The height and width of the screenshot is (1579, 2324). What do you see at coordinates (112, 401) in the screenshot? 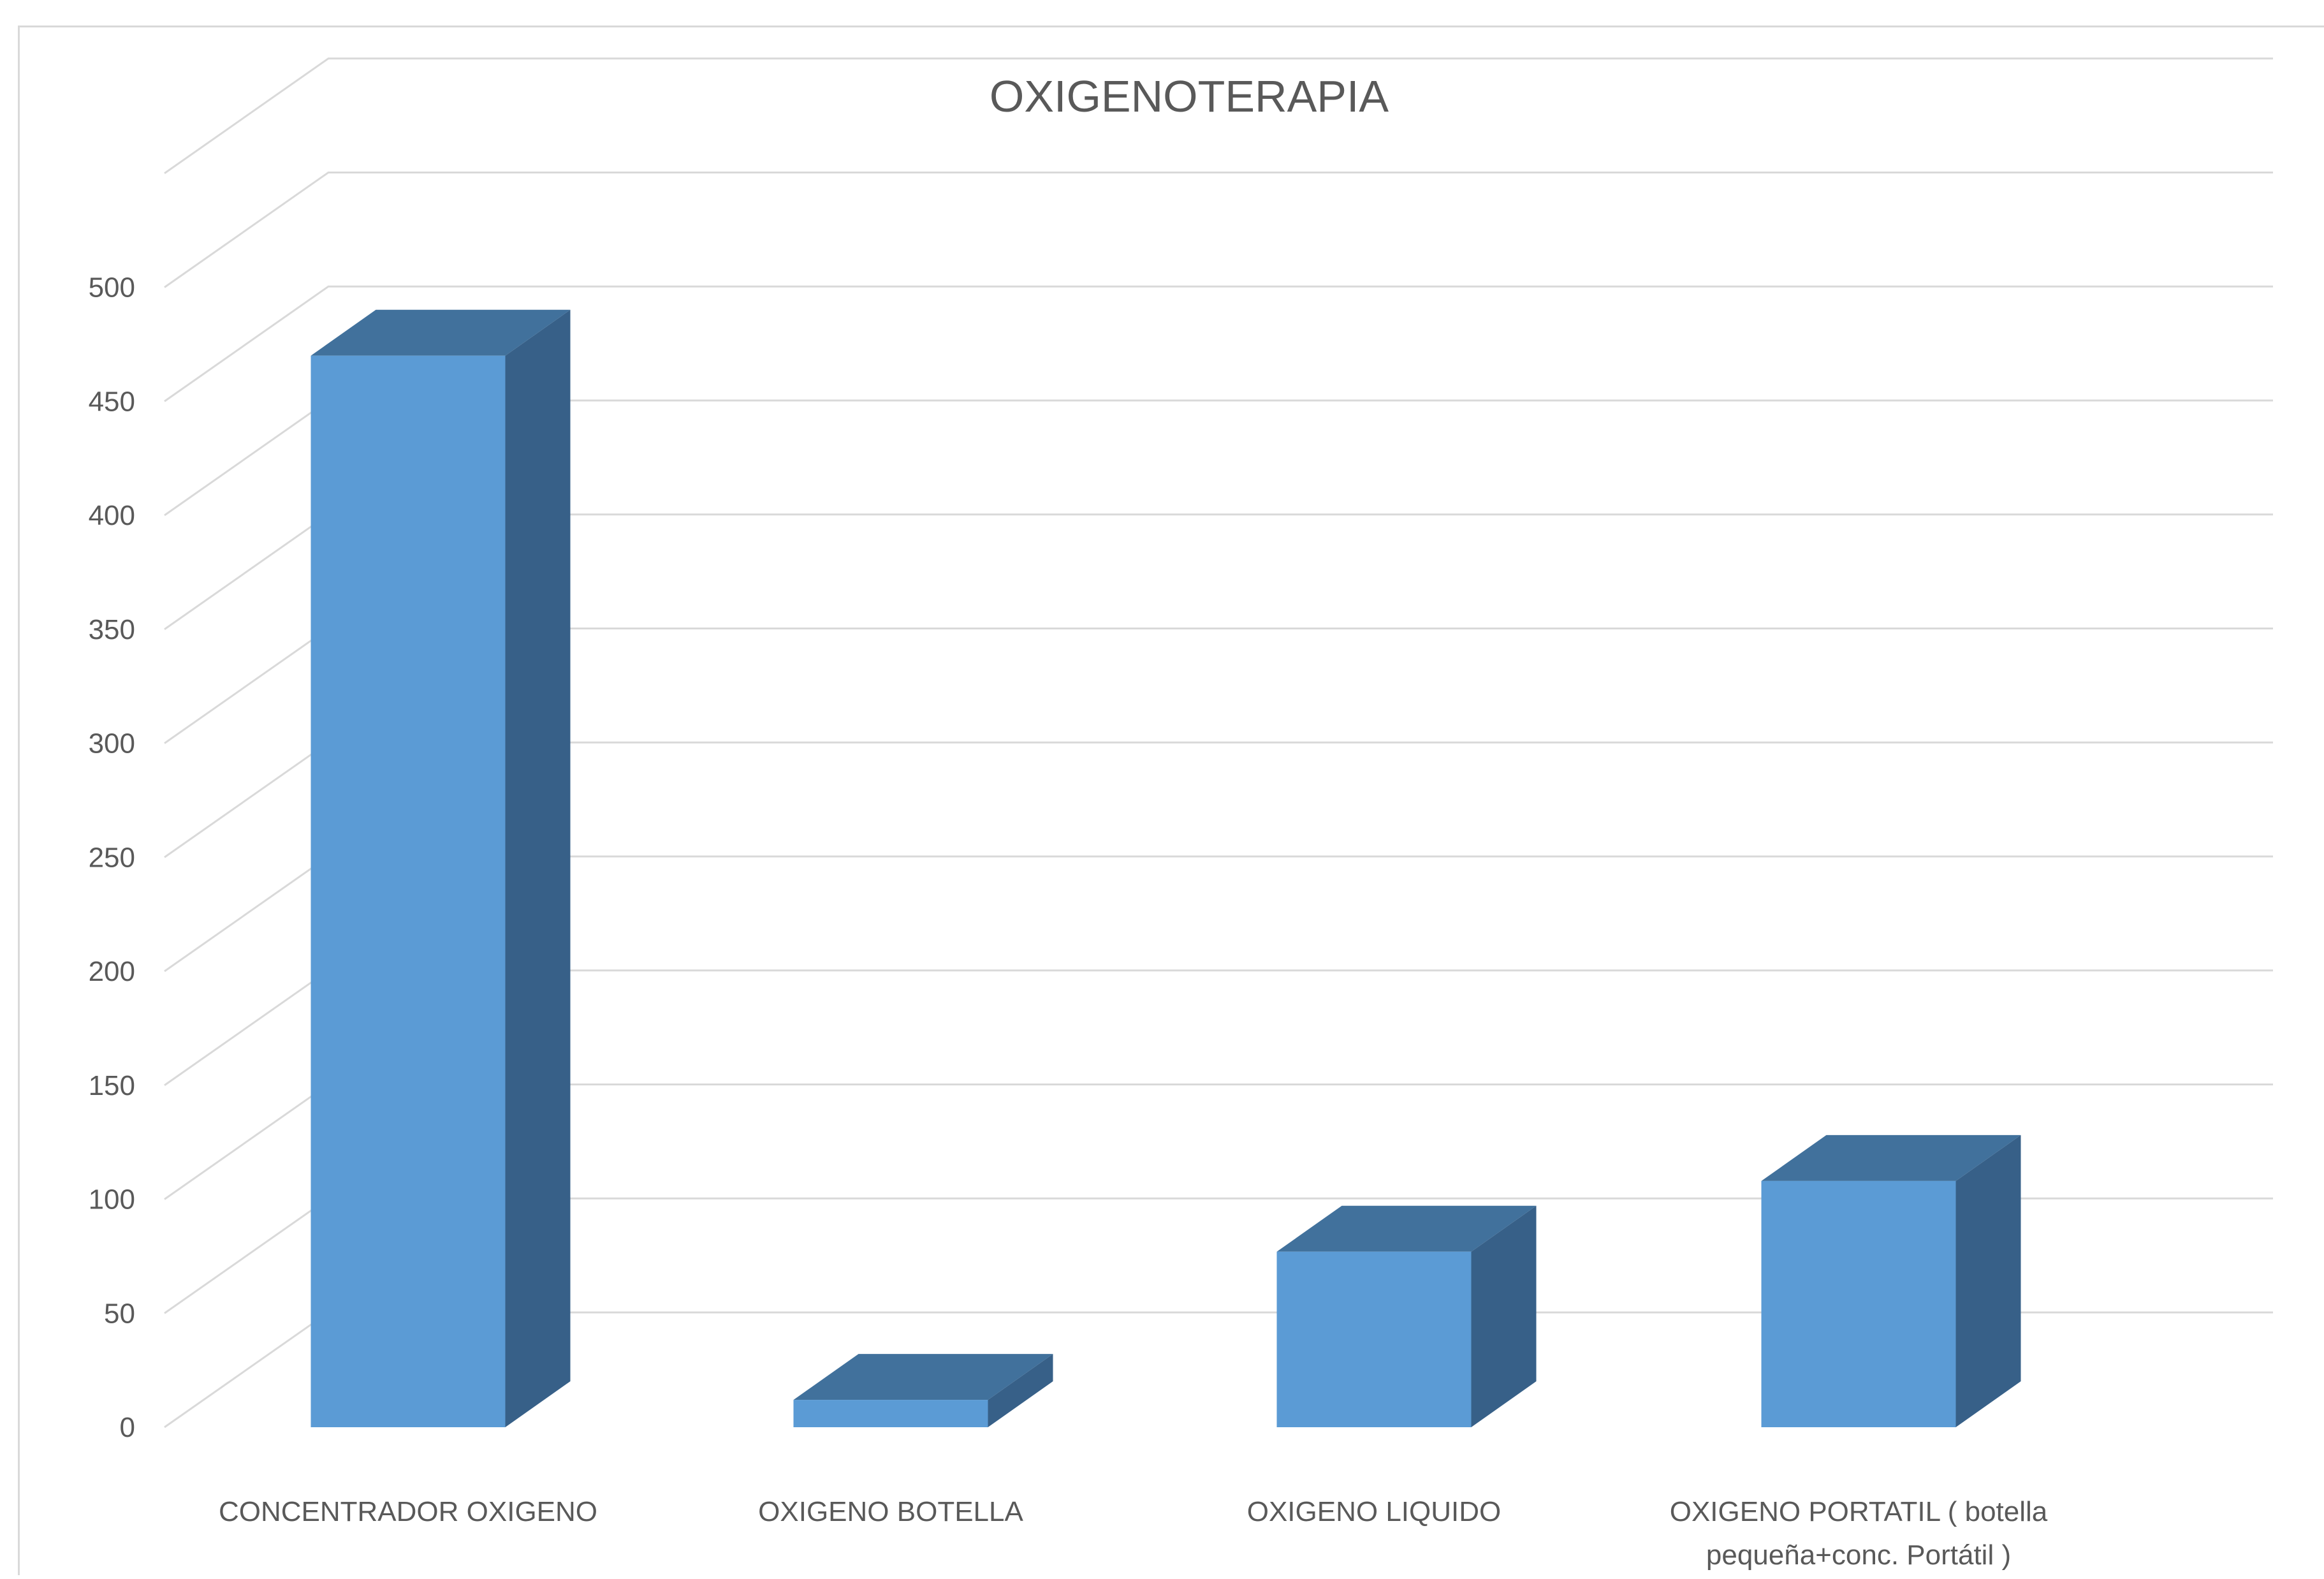
I see `y-tick-label: 450` at bounding box center [112, 401].